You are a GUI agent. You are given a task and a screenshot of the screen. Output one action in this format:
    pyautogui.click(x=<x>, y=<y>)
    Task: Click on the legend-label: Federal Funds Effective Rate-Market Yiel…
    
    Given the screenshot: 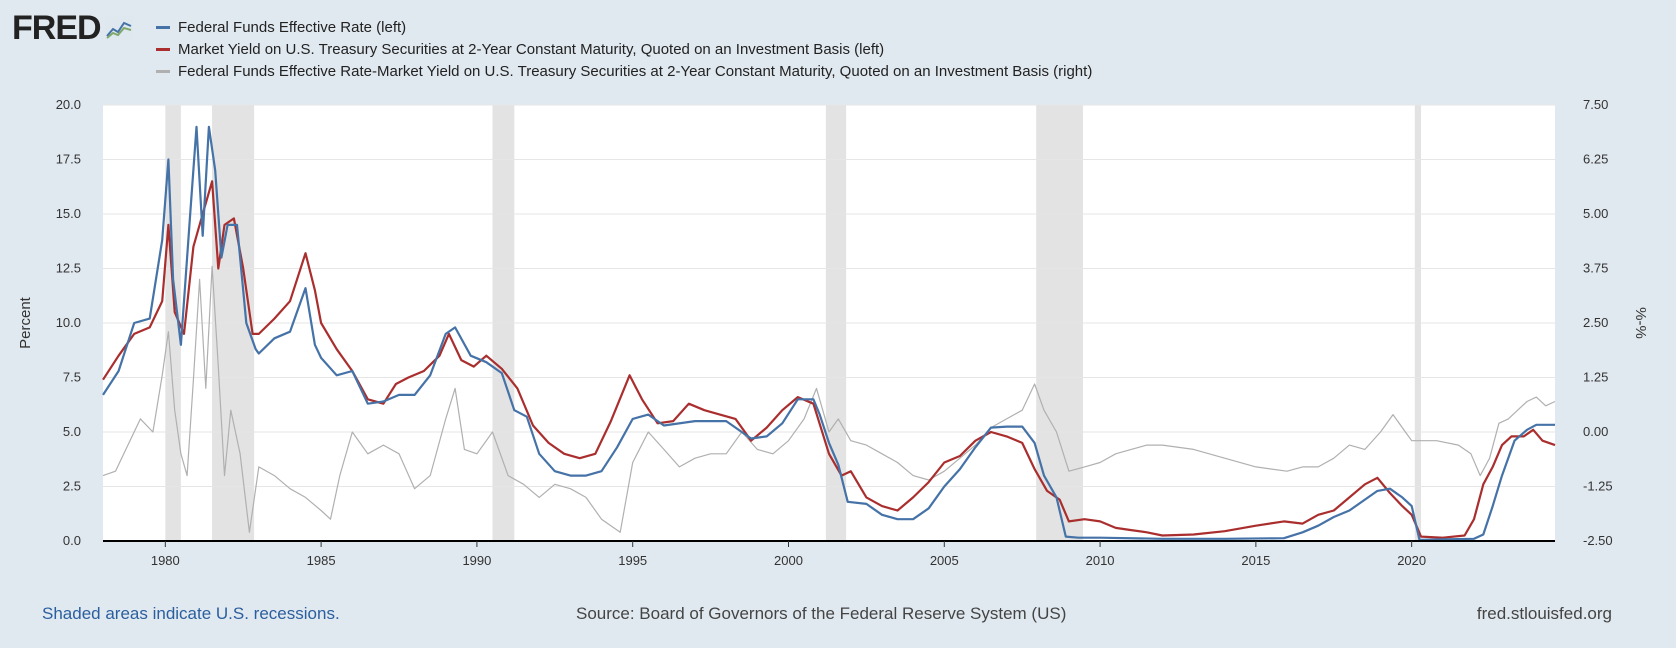 What is the action you would take?
    pyautogui.click(x=635, y=71)
    